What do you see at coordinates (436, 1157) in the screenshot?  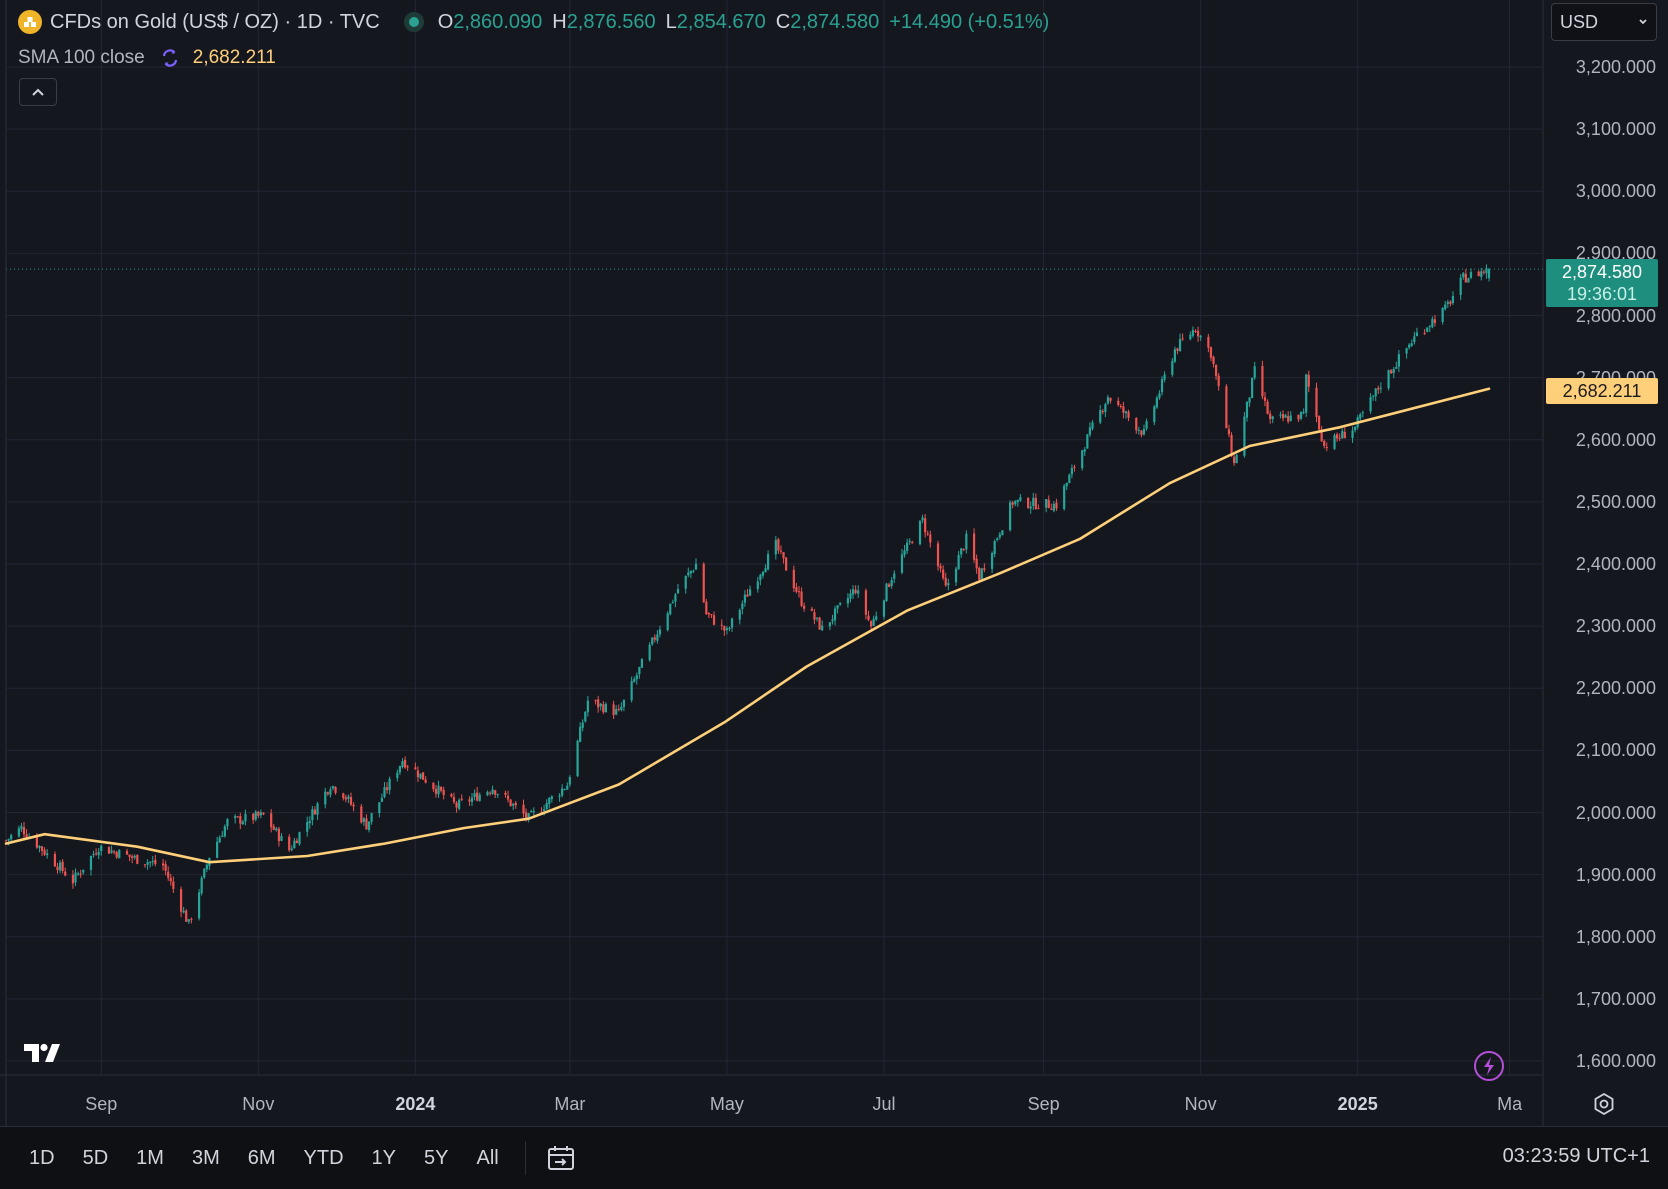 I see `range-button: 5Y` at bounding box center [436, 1157].